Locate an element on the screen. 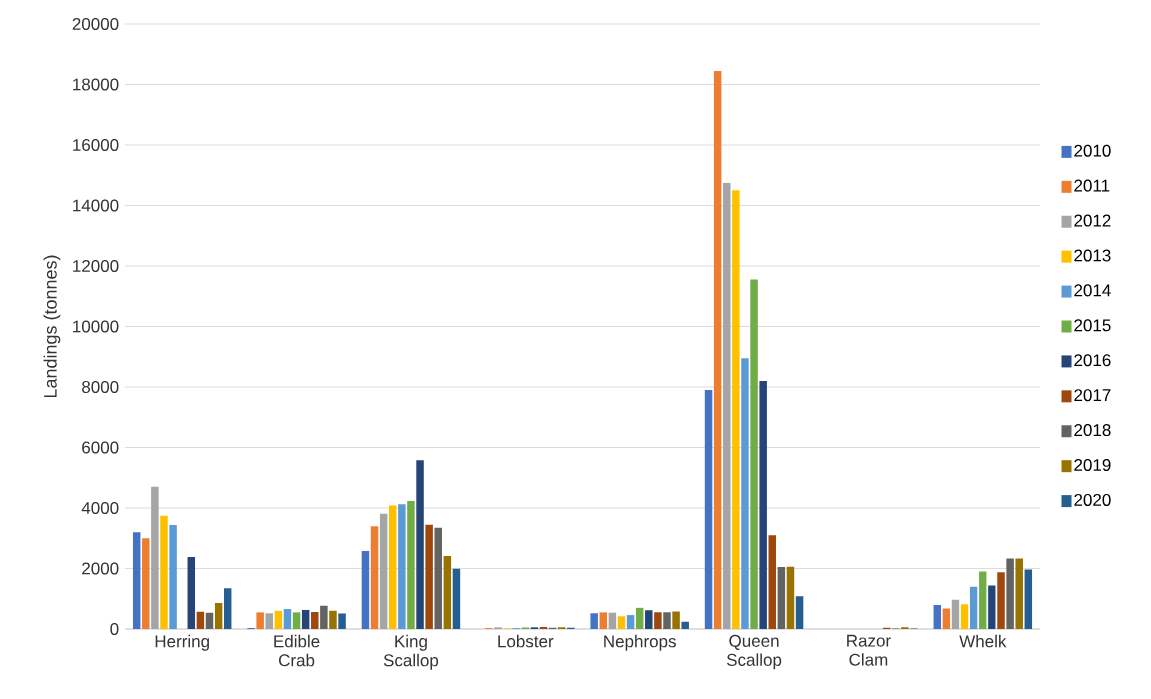 The image size is (1151, 699). y-tick-label: 14000 is located at coordinates (96, 205).